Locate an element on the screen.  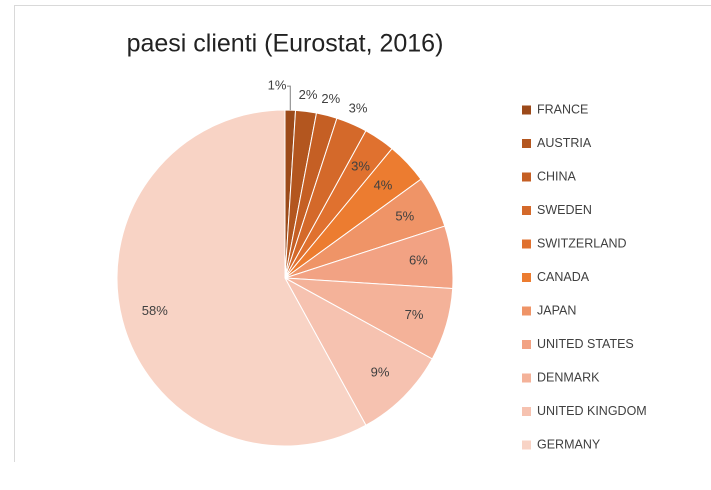
legend-label: DENMARK is located at coordinates (568, 377).